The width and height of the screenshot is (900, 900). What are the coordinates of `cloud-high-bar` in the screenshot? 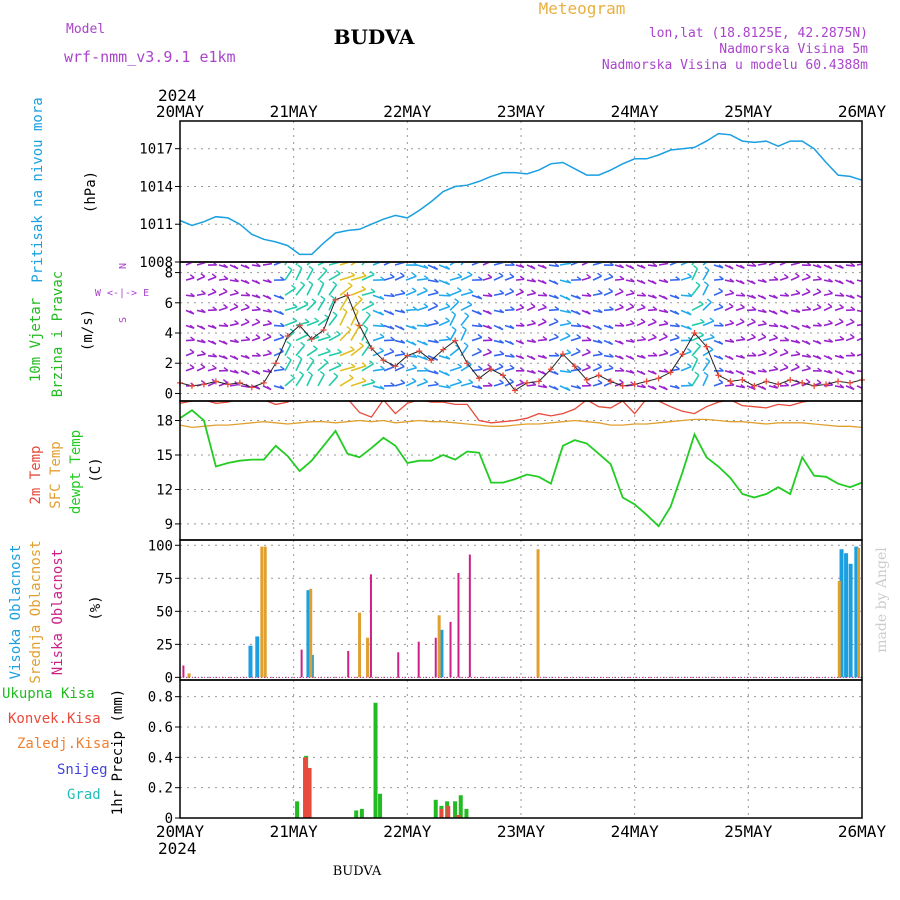 It's located at (308, 634).